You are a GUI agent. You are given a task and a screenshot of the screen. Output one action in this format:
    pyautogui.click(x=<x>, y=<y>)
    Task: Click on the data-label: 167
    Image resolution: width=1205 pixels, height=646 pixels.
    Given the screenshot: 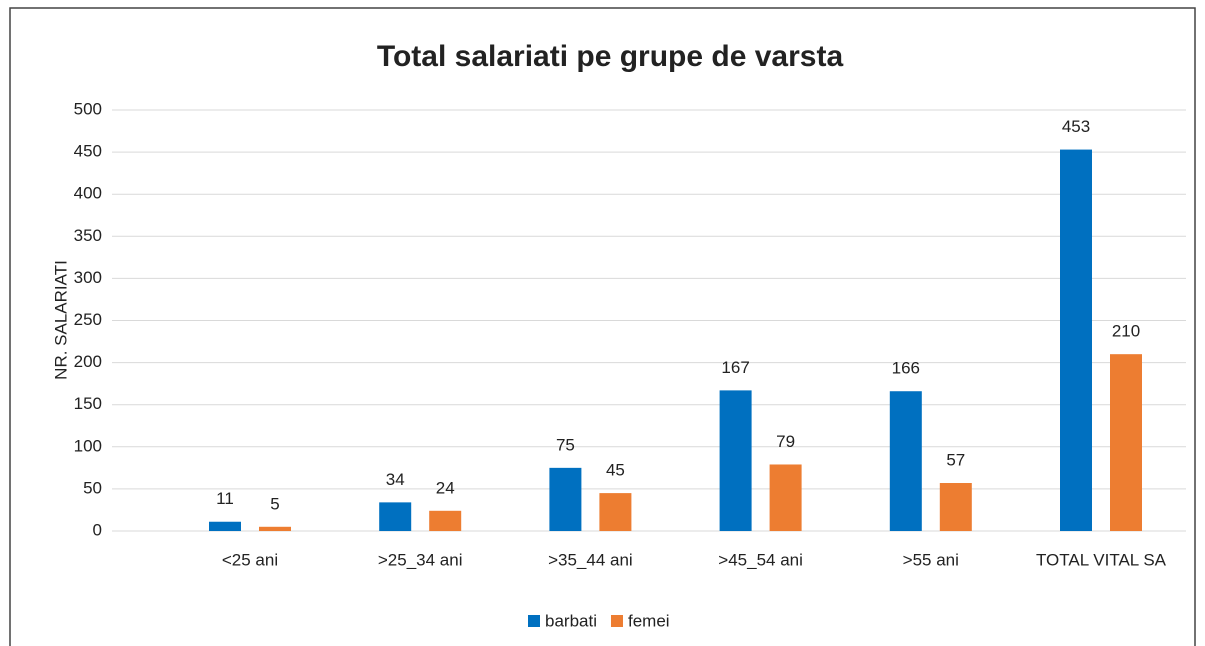 What is the action you would take?
    pyautogui.click(x=735, y=367)
    